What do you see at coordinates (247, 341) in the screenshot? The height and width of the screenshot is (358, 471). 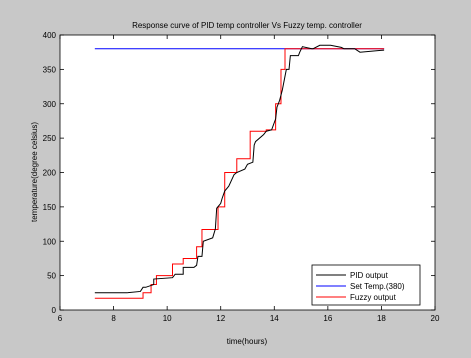 I see `x-axis-label: time(hours)` at bounding box center [247, 341].